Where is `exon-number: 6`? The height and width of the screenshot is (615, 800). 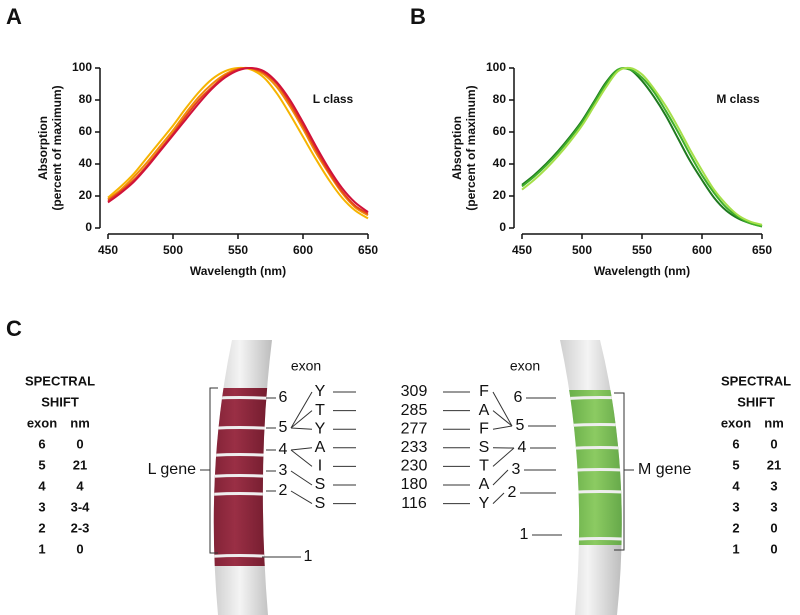 exon-number: 6 is located at coordinates (283, 397).